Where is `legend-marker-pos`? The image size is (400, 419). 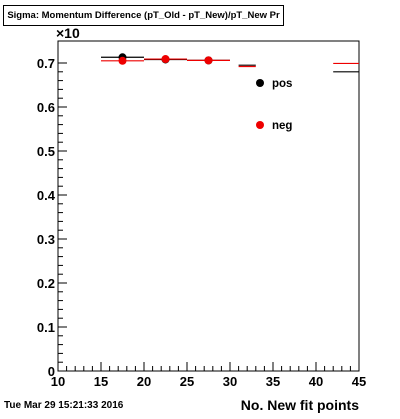 legend-marker-pos is located at coordinates (260, 83).